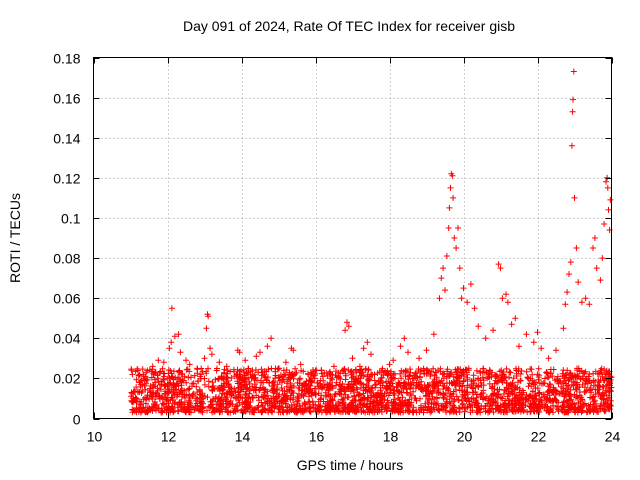 The image size is (640, 480). Describe the element at coordinates (465, 437) in the screenshot. I see `x-tick-label: 20` at that location.